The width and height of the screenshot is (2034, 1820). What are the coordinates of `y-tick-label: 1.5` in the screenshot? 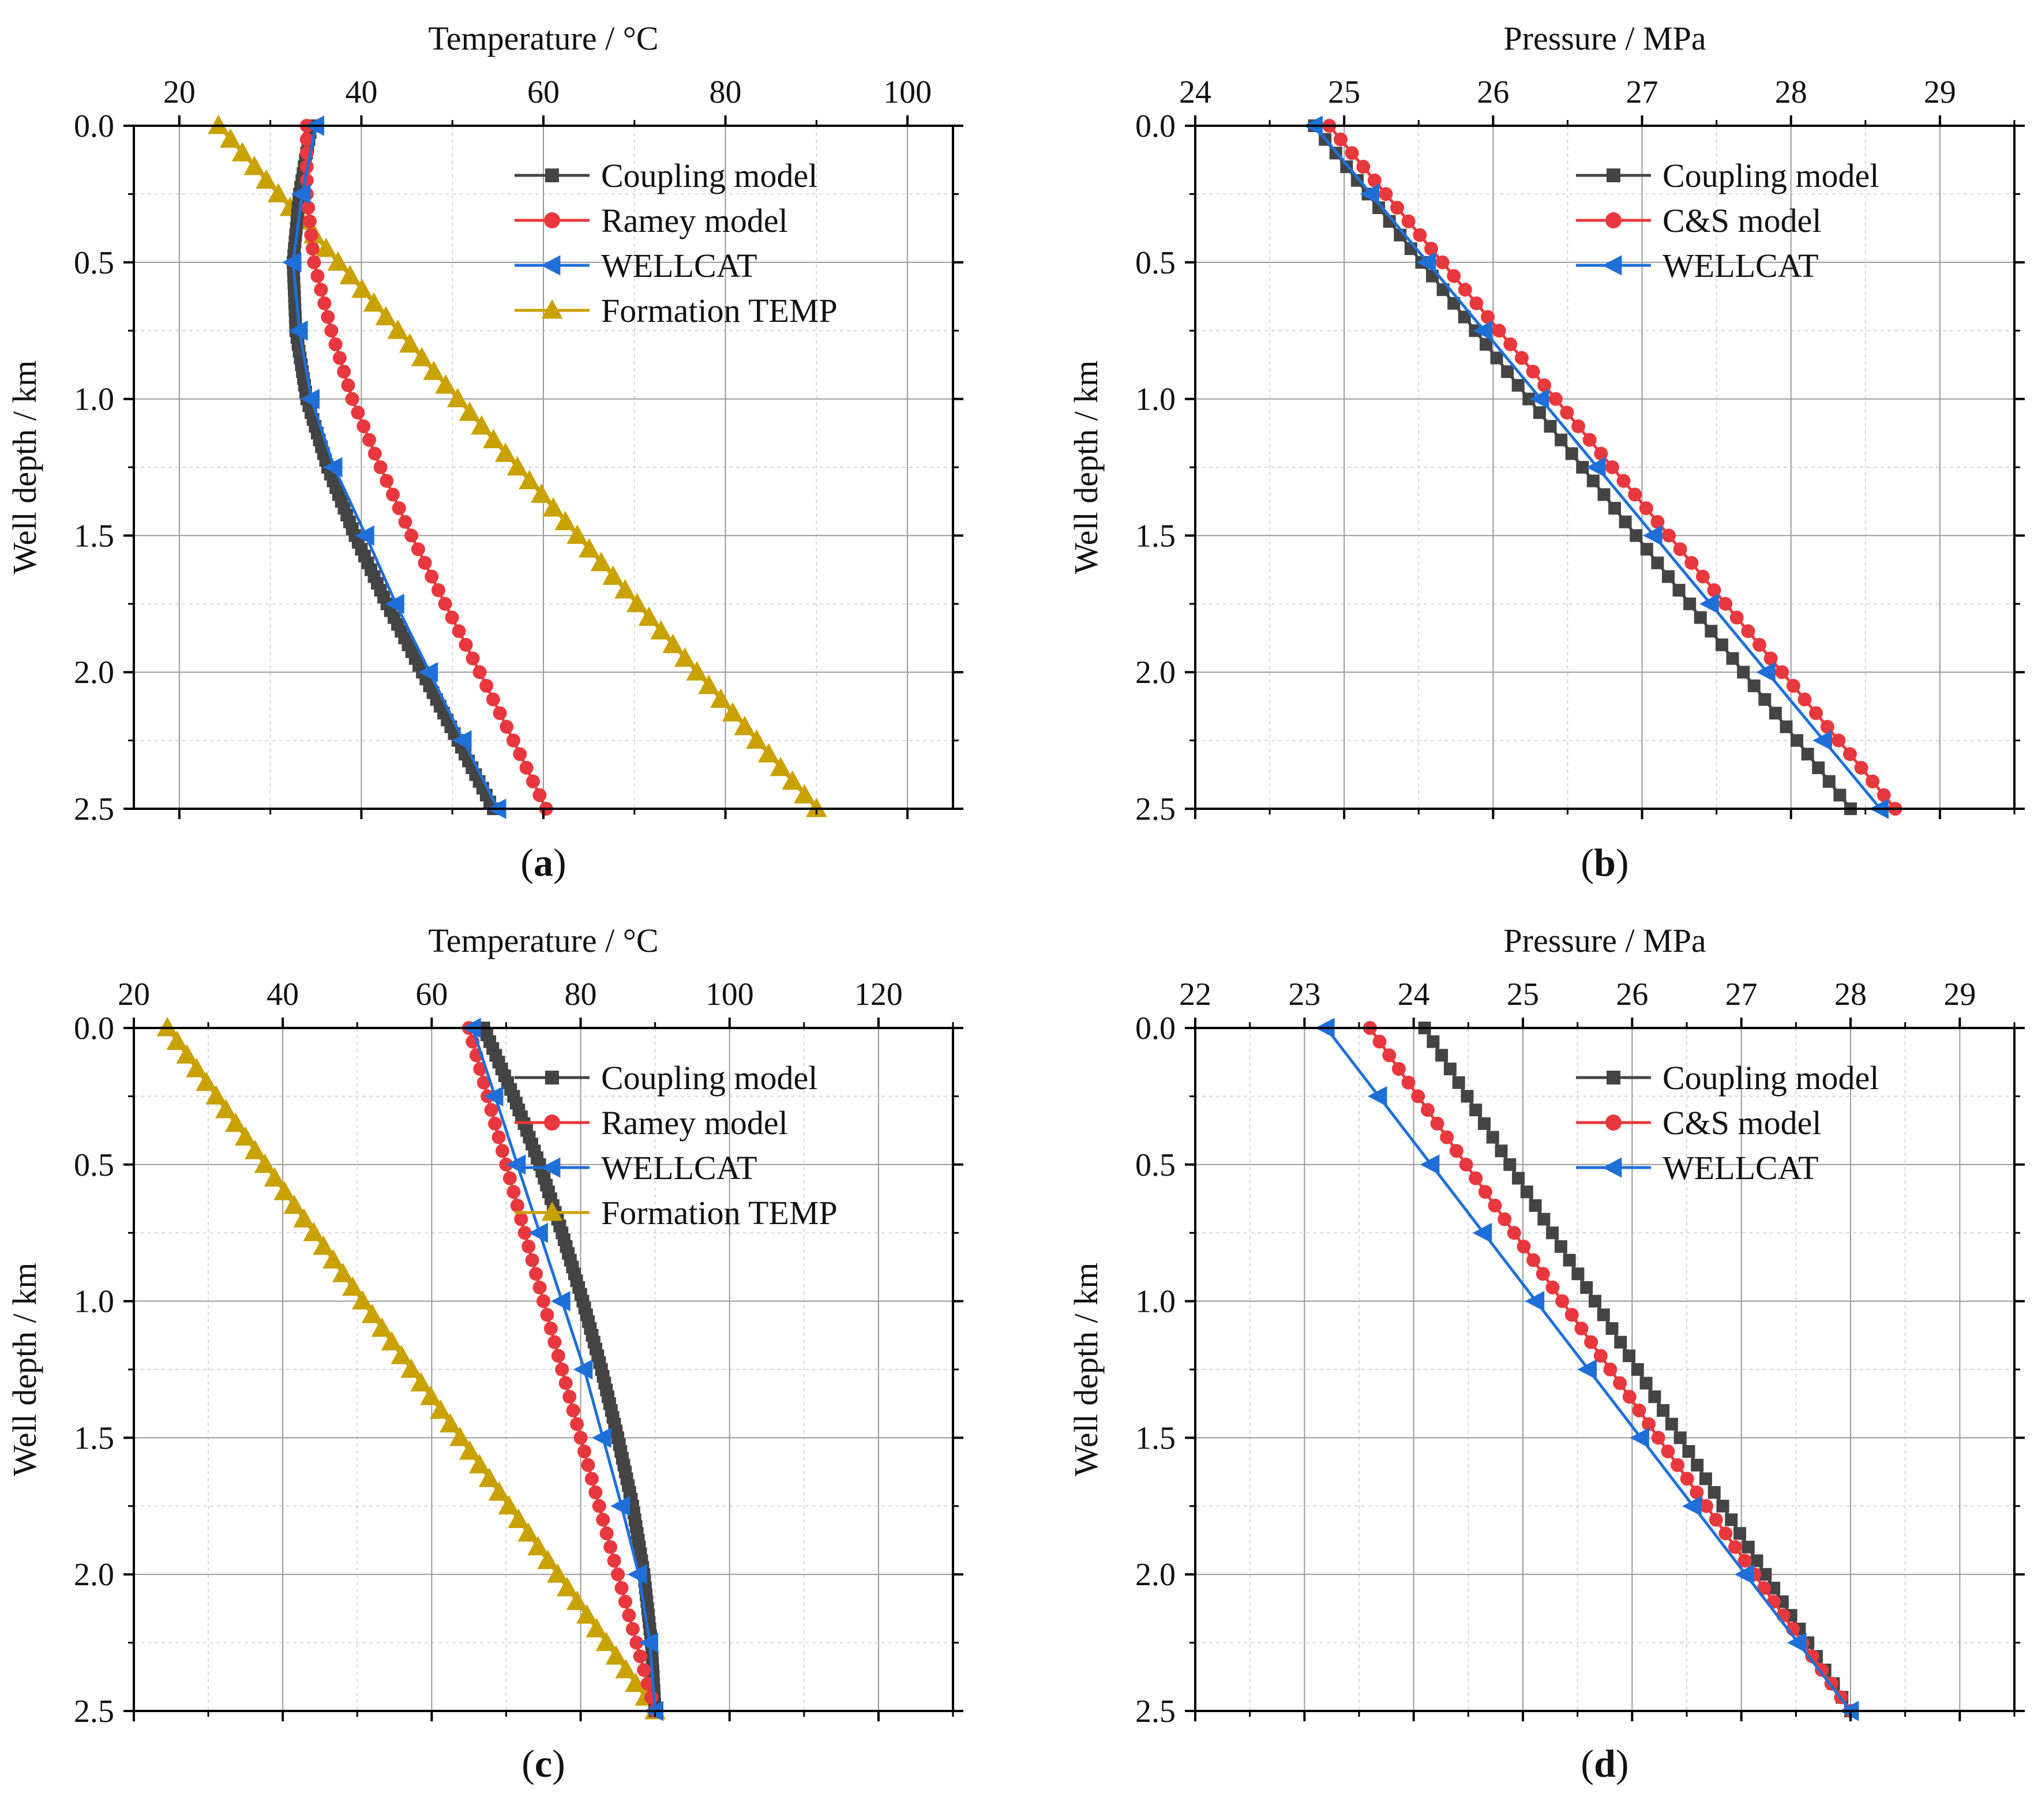 It's located at (94, 1438).